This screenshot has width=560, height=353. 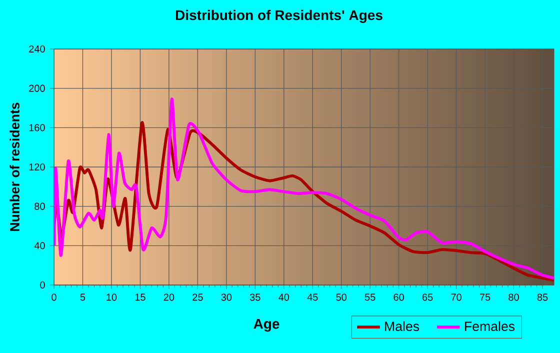 What do you see at coordinates (42, 285) in the screenshot?
I see `y-tick-label: 0` at bounding box center [42, 285].